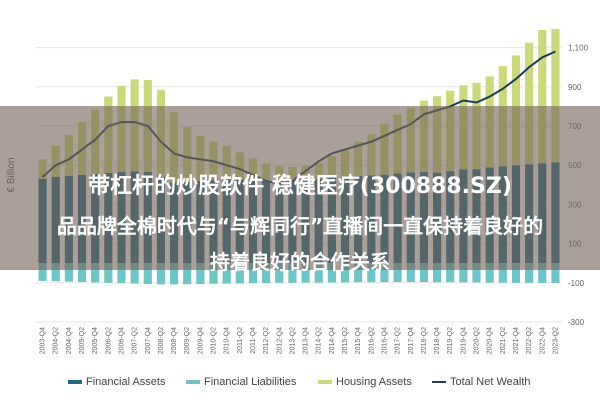 This screenshot has width=600, height=400. Describe the element at coordinates (306, 340) in the screenshot. I see `x-tick-label: 2013-Q4` at that location.